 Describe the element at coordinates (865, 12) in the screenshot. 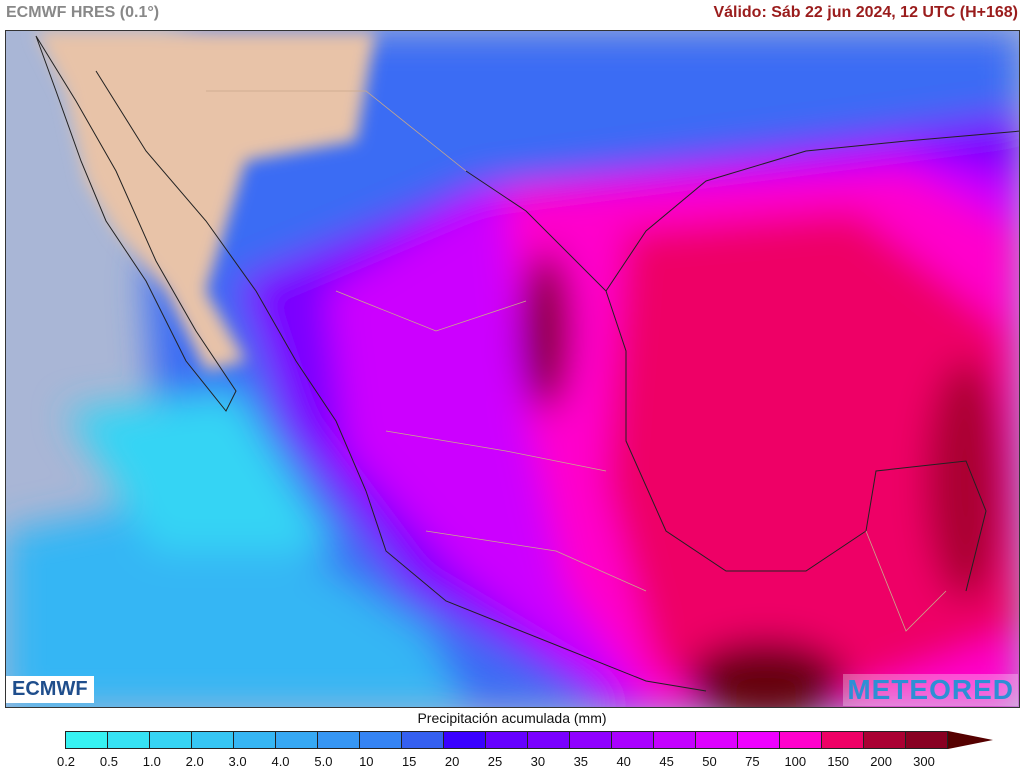

I see `valid-time: Válido: Sáb 22 jun 2024, 12 UTC (H+168)` at that location.